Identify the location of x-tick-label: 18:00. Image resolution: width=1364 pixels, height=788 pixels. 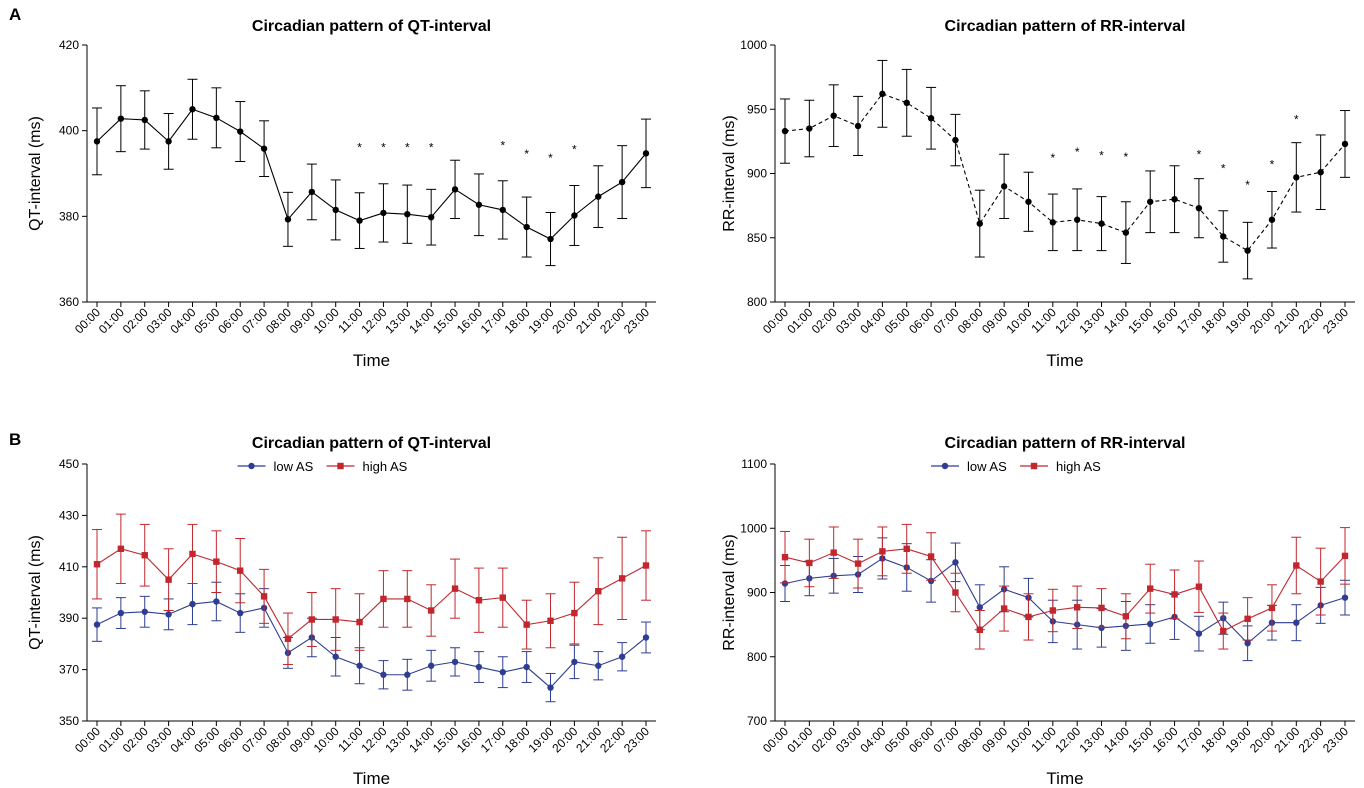
(517, 320).